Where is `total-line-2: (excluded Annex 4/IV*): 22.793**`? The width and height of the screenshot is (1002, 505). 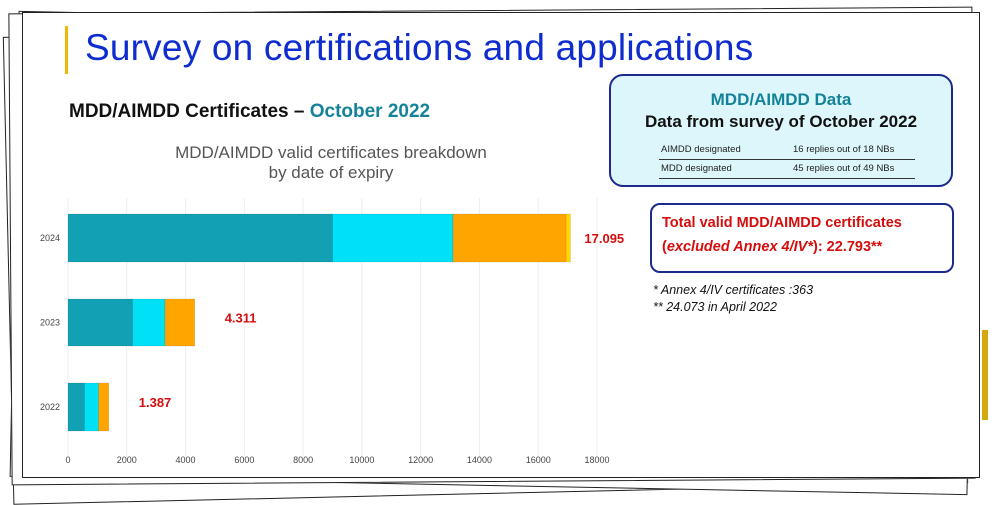 total-line-2: (excluded Annex 4/IV*): 22.793** is located at coordinates (772, 247).